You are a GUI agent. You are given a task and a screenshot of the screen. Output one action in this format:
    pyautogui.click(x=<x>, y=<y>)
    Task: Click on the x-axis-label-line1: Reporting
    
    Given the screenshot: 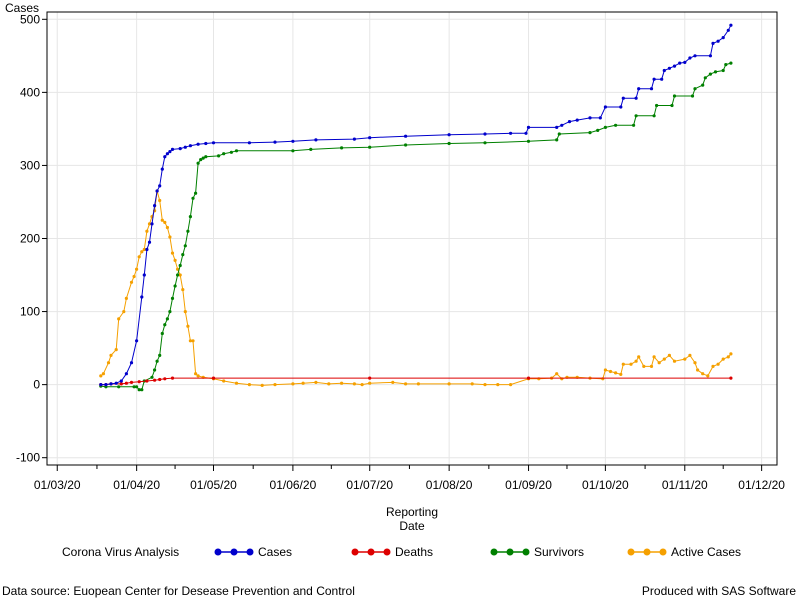 What is the action you would take?
    pyautogui.click(x=412, y=512)
    